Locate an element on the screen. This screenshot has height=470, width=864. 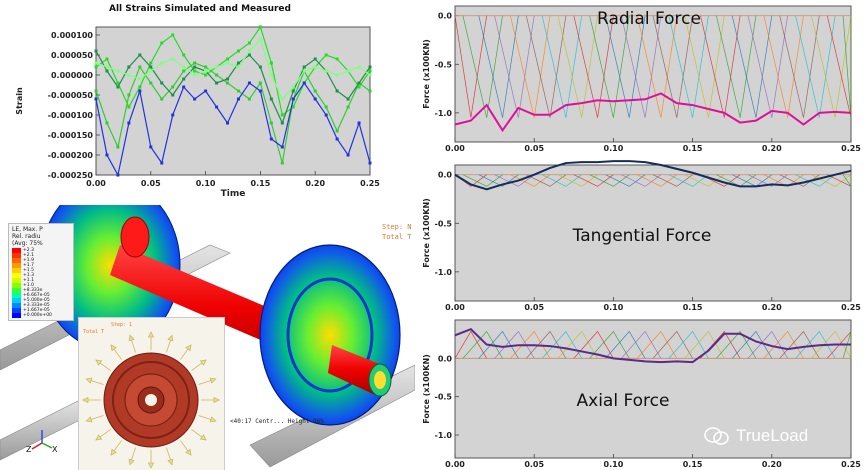
y-tick-label: -0.000100 is located at coordinates (71, 115).